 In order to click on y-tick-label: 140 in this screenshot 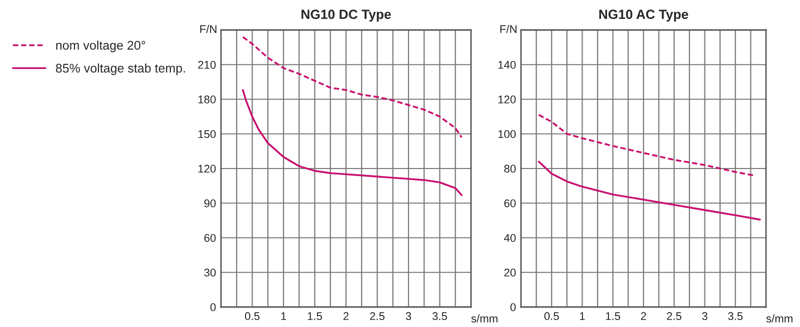, I will do `click(507, 64)`.